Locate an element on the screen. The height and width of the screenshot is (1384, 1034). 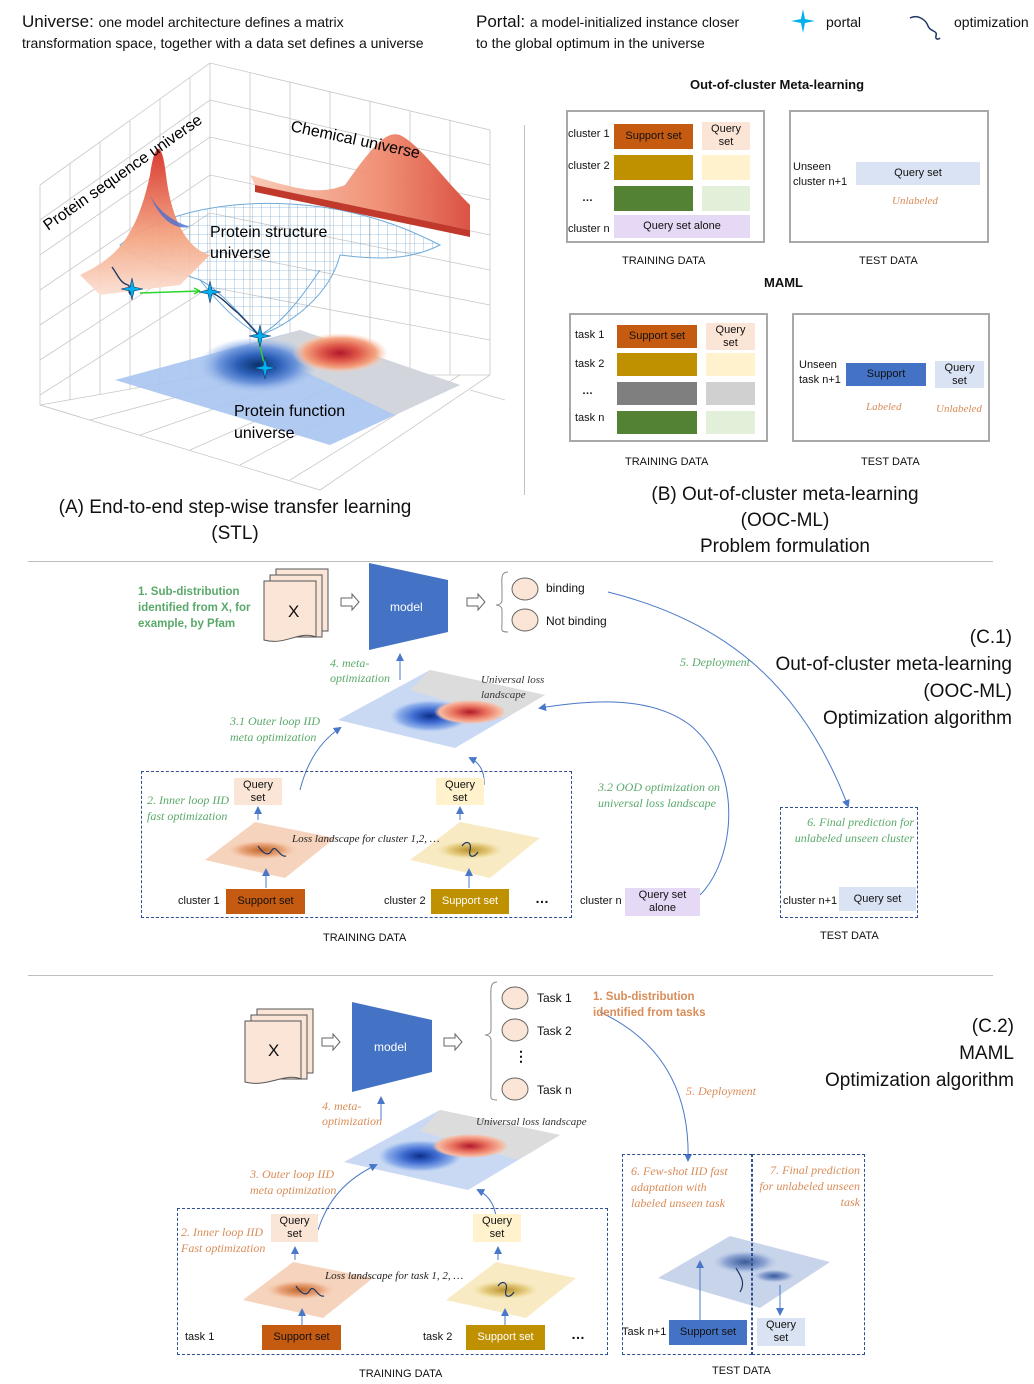
c2-task-label-4: Task n is located at coordinates (554, 1090).